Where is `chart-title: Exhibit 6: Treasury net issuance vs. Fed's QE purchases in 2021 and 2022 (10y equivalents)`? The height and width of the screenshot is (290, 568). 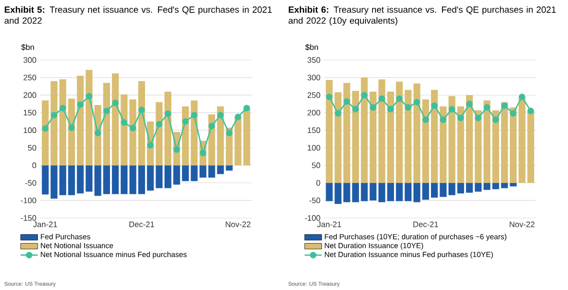 chart-title: Exhibit 6: Treasury net issuance vs. Fed's QE purchases in 2021 and 2022 (10y equivalents) is located at coordinates (422, 16).